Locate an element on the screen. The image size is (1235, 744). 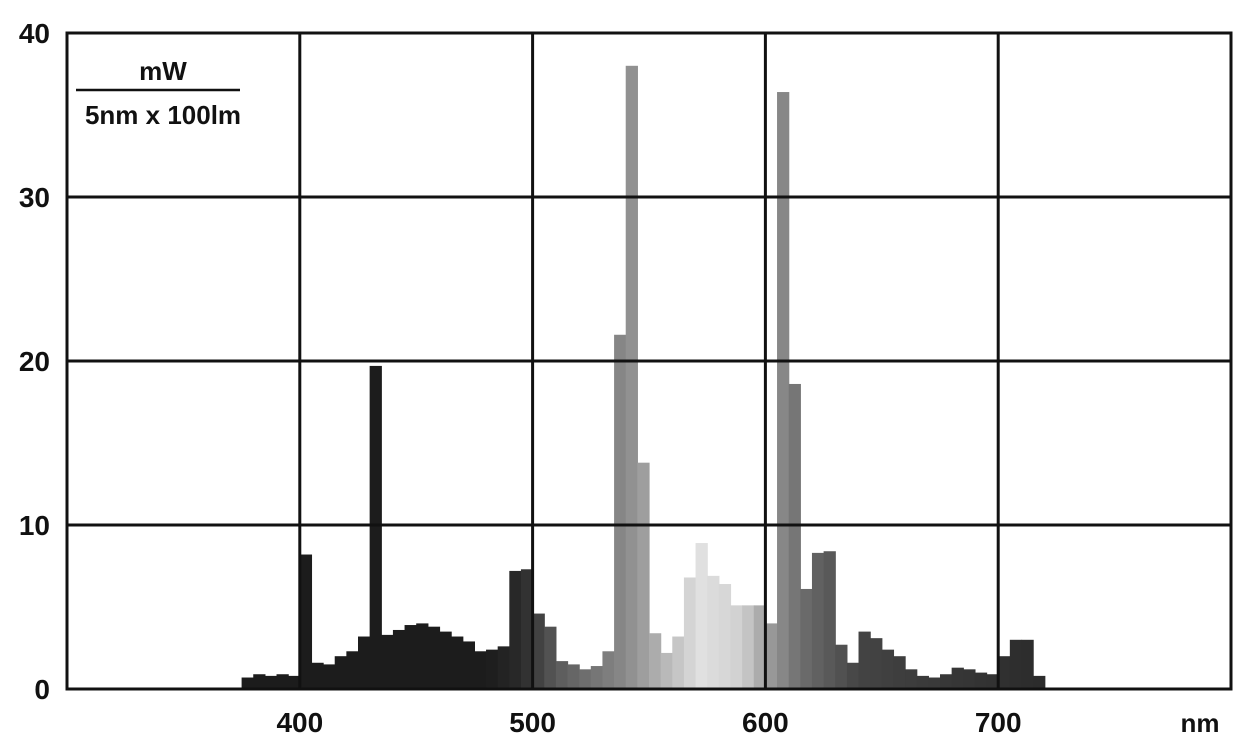
spectrum-bar-465nm is located at coordinates (457, 662).